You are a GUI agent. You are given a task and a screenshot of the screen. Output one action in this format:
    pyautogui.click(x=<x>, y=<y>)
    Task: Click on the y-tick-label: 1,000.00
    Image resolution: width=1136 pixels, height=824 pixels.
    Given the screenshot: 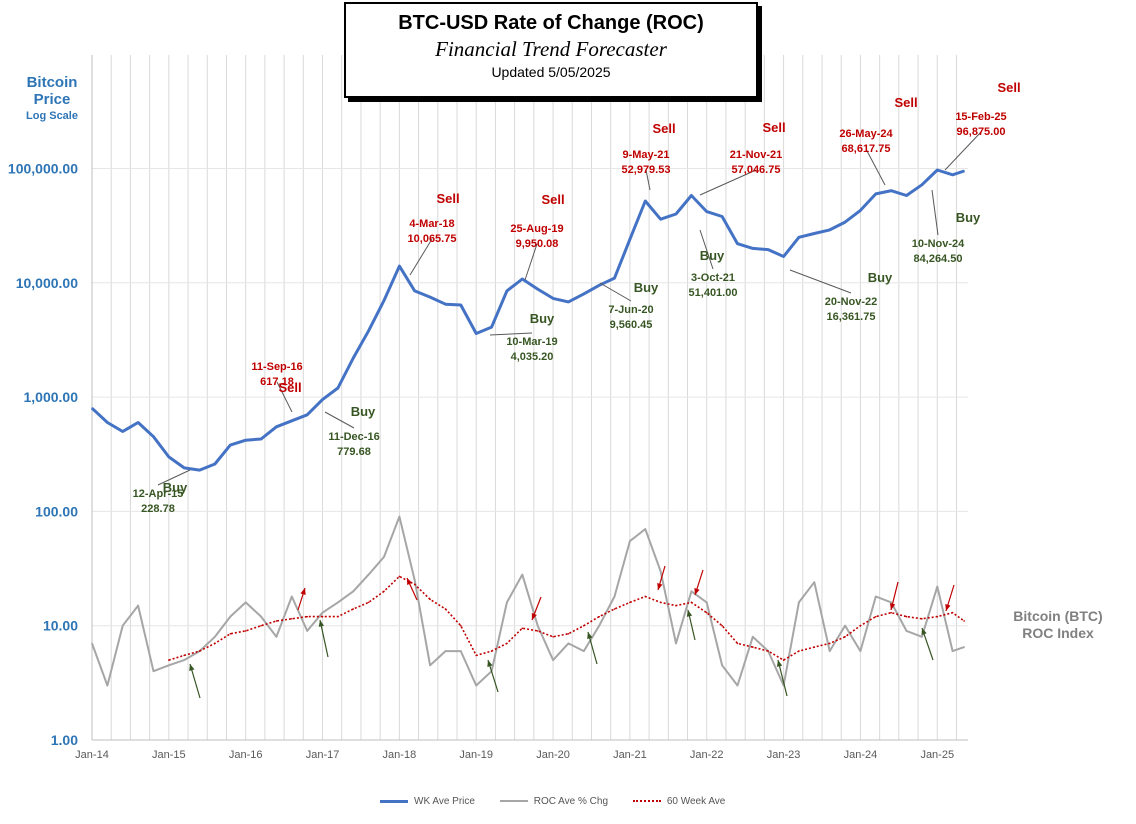 What is the action you would take?
    pyautogui.click(x=51, y=397)
    